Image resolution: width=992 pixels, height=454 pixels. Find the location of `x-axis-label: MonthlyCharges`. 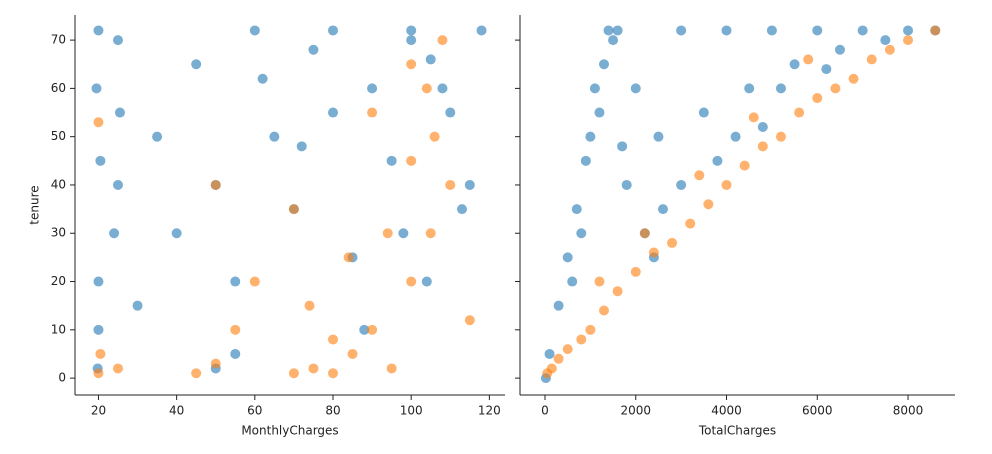

x-axis-label: MonthlyCharges is located at coordinates (289, 431).